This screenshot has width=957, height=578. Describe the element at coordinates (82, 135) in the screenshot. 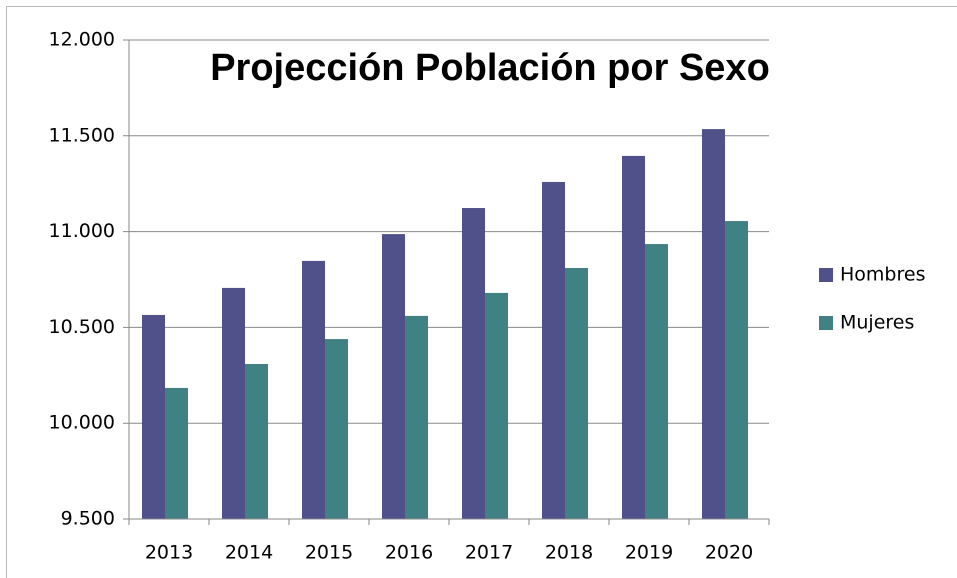

I see `y-tick-label: 11.500` at that location.